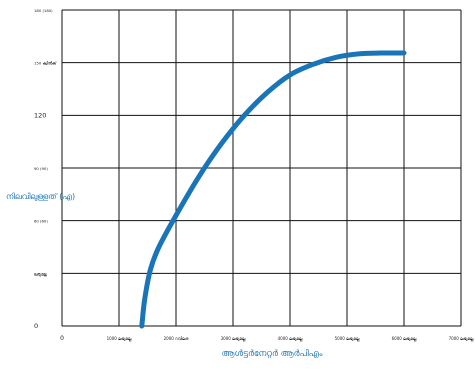 This screenshot has height=376, width=475. I want to click on y-tick-label: 90 (90), so click(41, 168).